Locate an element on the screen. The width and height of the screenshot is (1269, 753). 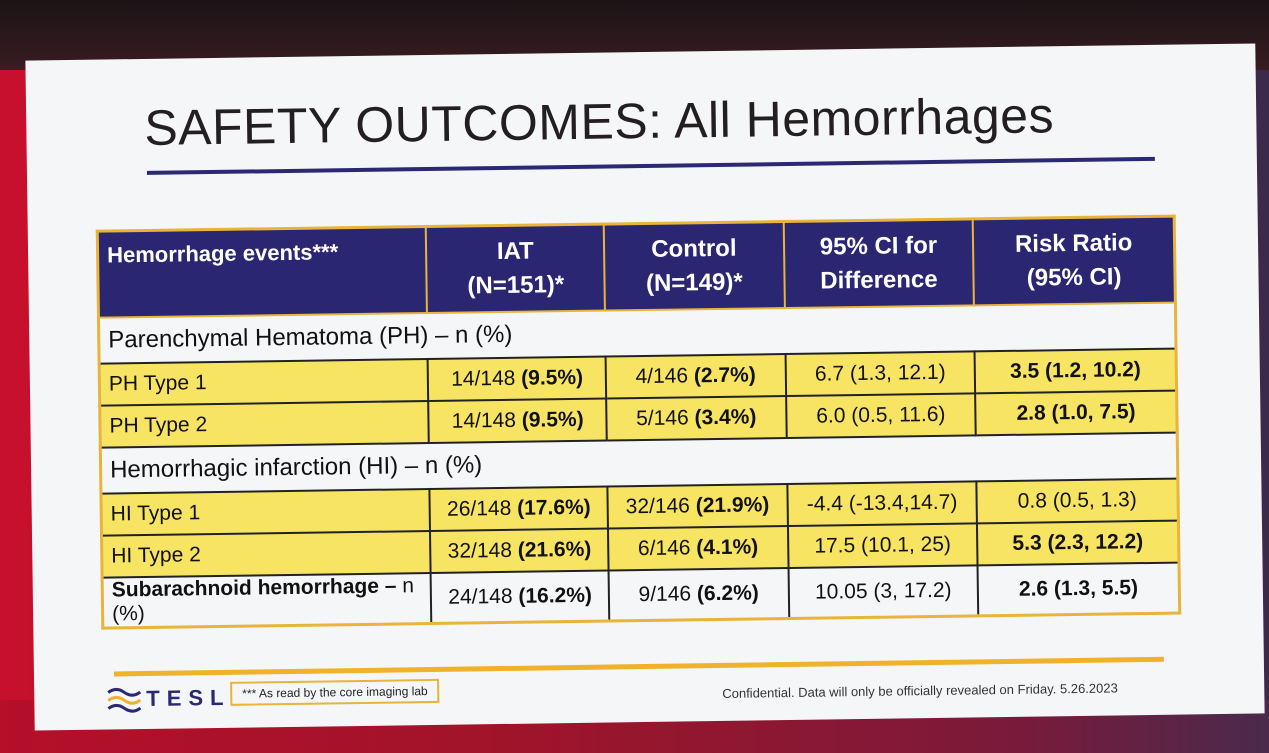
footer-rule is located at coordinates (638, 666).